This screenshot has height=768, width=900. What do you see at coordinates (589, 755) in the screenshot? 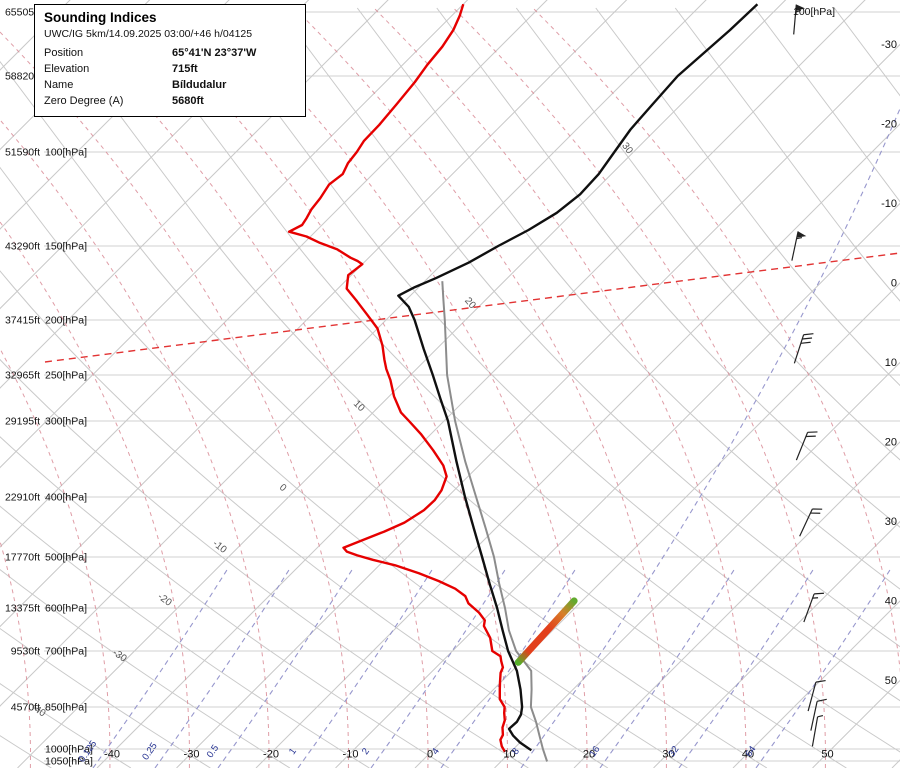
I see `temp-label-bottom: 20` at bounding box center [589, 755].